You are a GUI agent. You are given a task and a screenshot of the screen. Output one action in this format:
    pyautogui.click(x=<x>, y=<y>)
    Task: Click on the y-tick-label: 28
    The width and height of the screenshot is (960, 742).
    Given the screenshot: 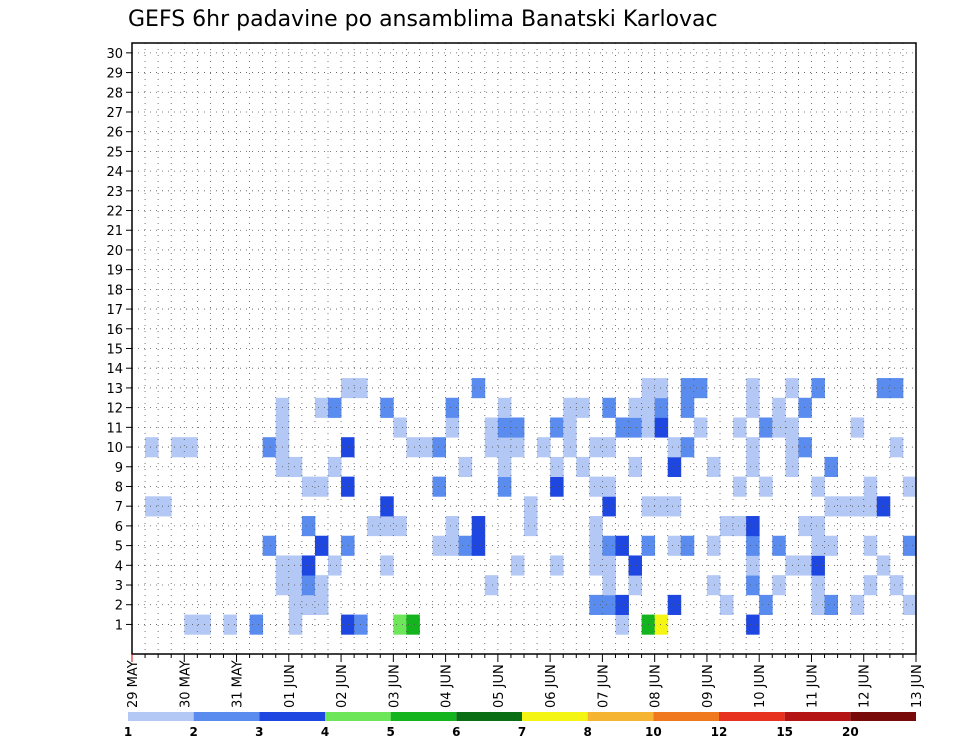 What is the action you would take?
    pyautogui.click(x=114, y=93)
    